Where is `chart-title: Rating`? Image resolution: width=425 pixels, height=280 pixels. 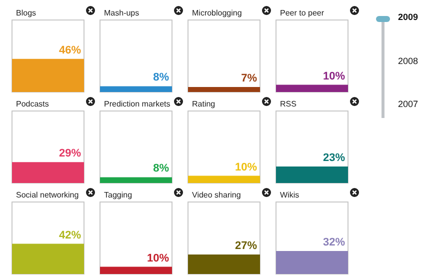
chart-title: Rating is located at coordinates (204, 104).